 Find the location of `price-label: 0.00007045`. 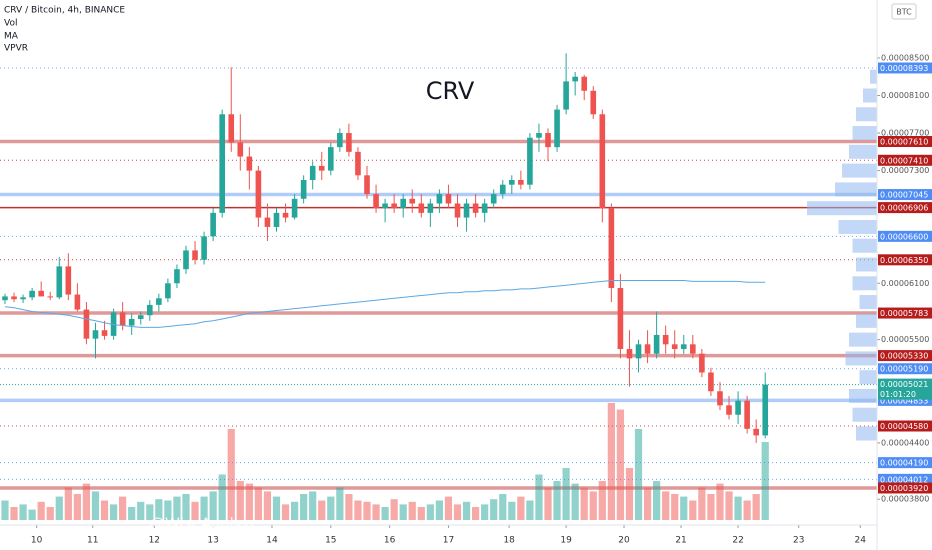

price-label: 0.00007045 is located at coordinates (904, 195).